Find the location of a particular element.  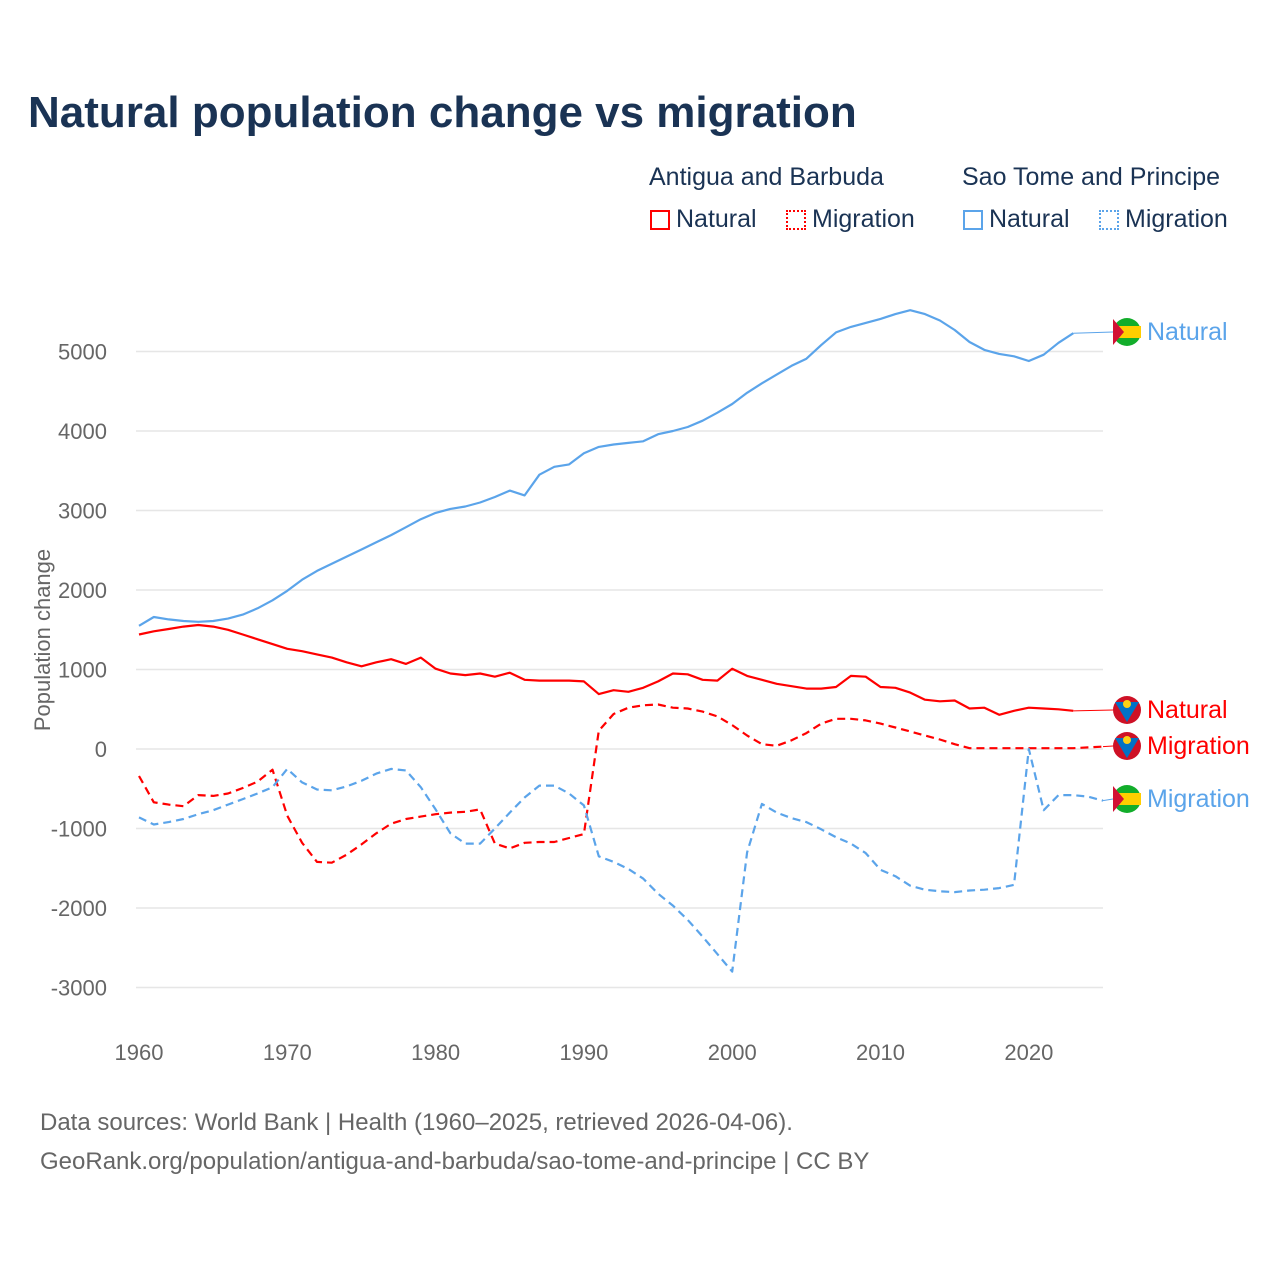

series-line-sao-tome-and-principe-migration is located at coordinates (621, 860).